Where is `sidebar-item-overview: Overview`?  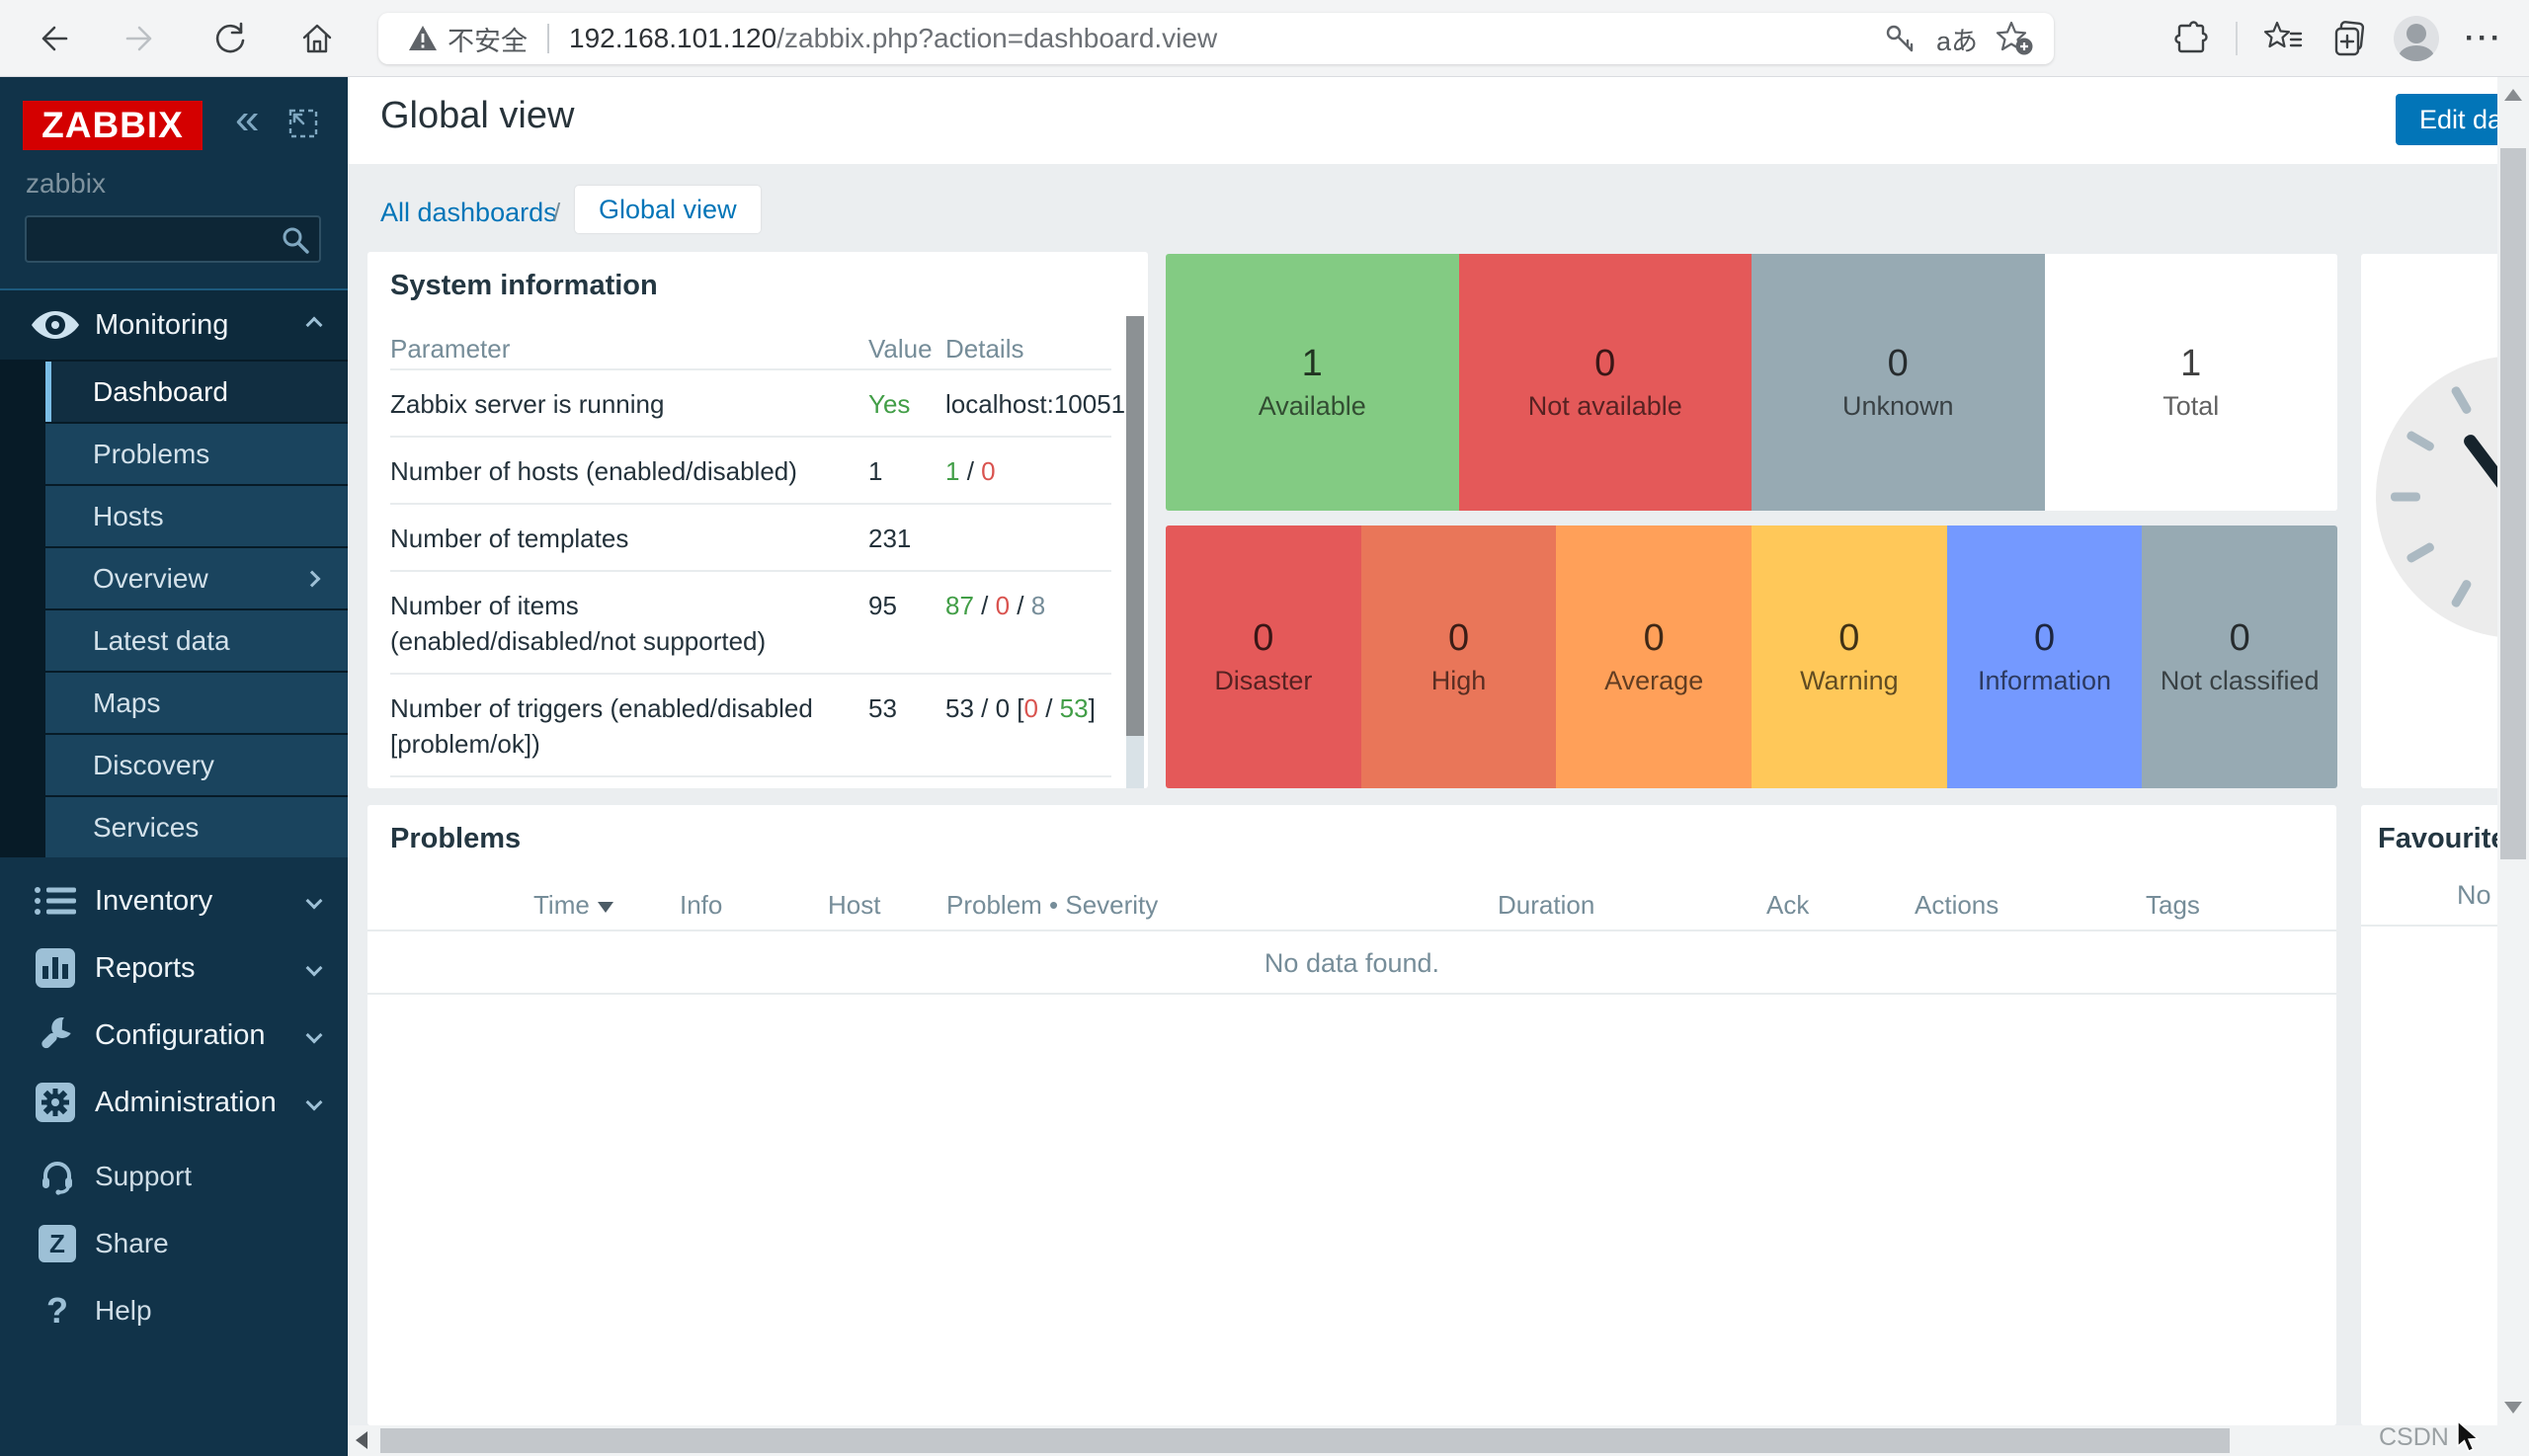 sidebar-item-overview: Overview is located at coordinates (197, 578).